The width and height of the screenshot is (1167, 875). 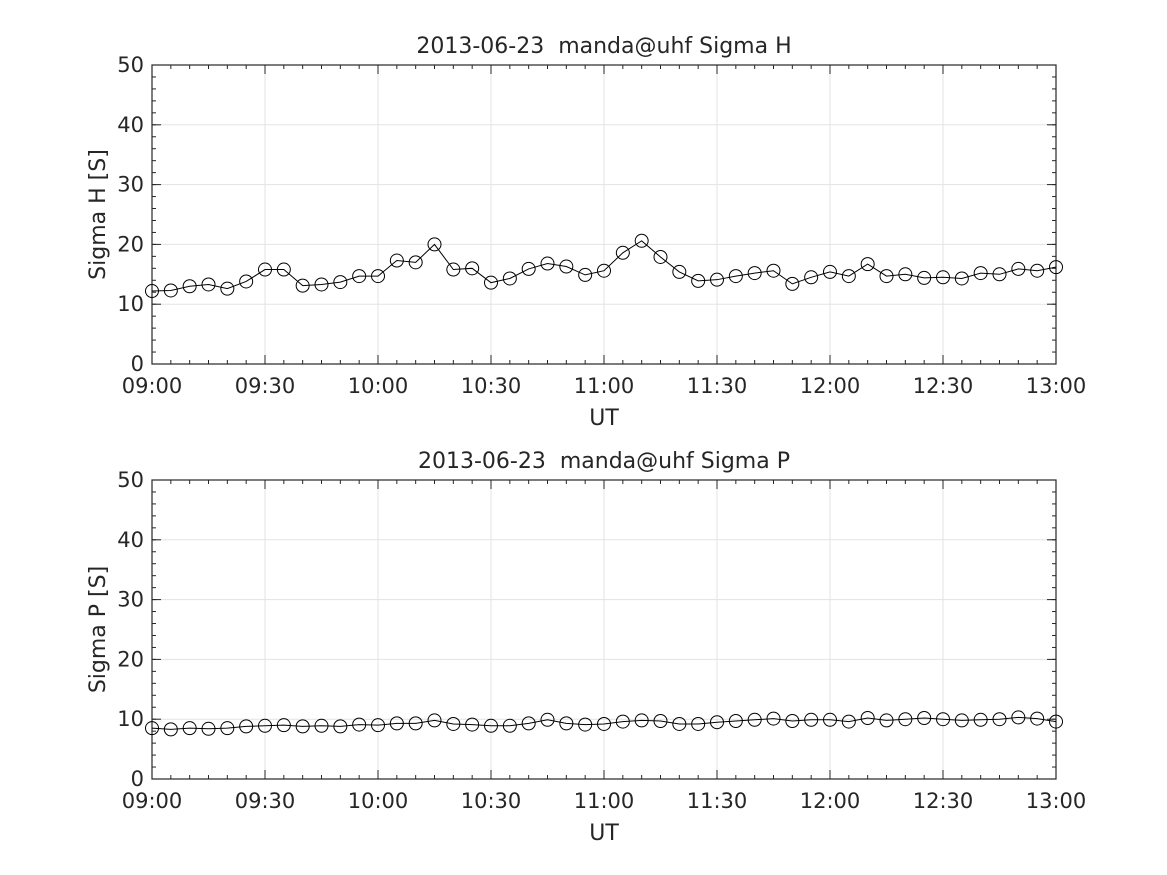 What do you see at coordinates (152, 386) in the screenshot?
I see `x-tick-label: 09:00` at bounding box center [152, 386].